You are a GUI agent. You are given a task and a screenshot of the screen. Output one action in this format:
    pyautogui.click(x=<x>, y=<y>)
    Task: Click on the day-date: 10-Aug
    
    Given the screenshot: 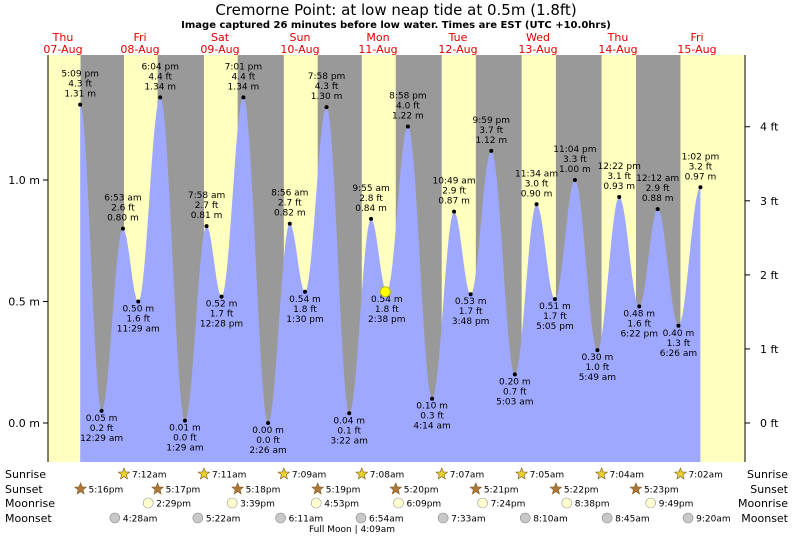 What is the action you would take?
    pyautogui.click(x=299, y=49)
    